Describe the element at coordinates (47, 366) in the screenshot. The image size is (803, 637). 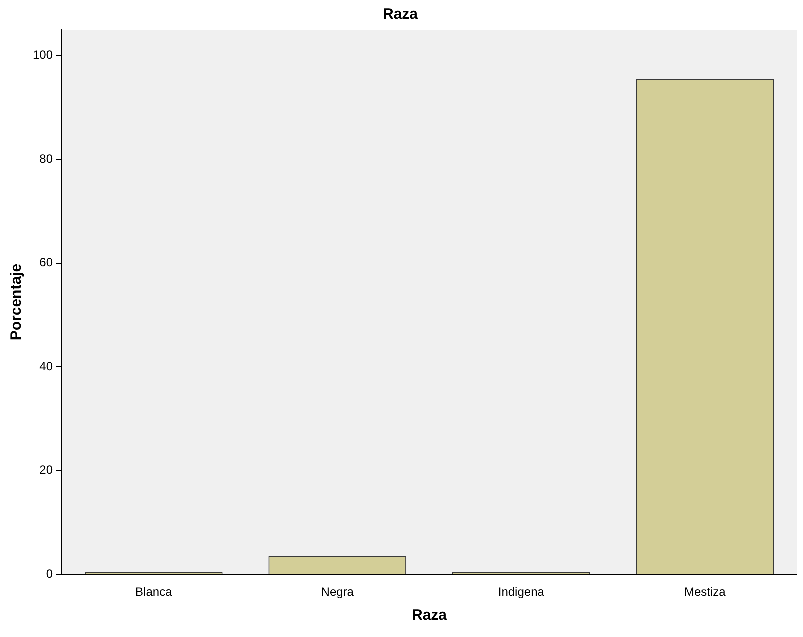
I see `y-tick-label: 40` at that location.